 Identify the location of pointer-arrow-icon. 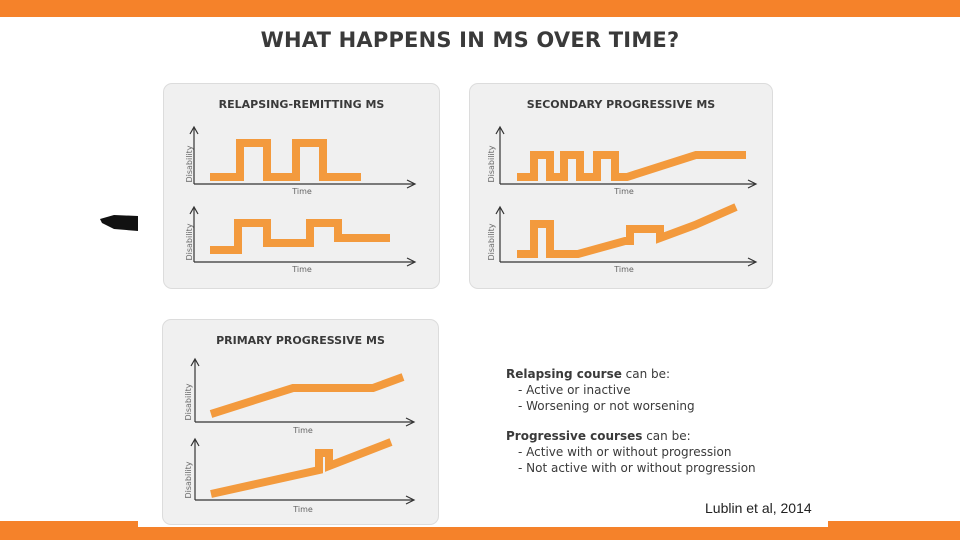
(119, 223).